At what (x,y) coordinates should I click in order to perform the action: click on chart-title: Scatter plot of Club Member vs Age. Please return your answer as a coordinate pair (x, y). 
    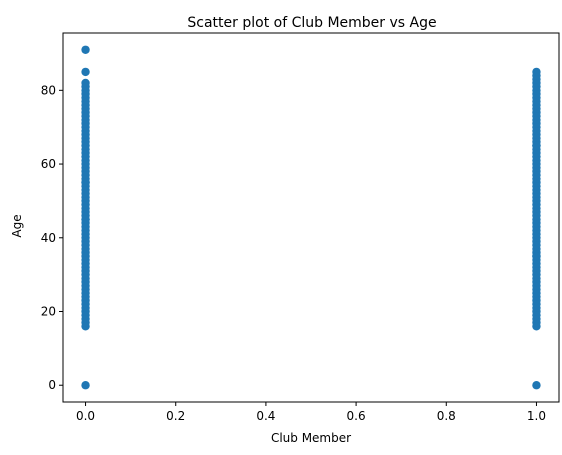
    Looking at the image, I should click on (311, 23).